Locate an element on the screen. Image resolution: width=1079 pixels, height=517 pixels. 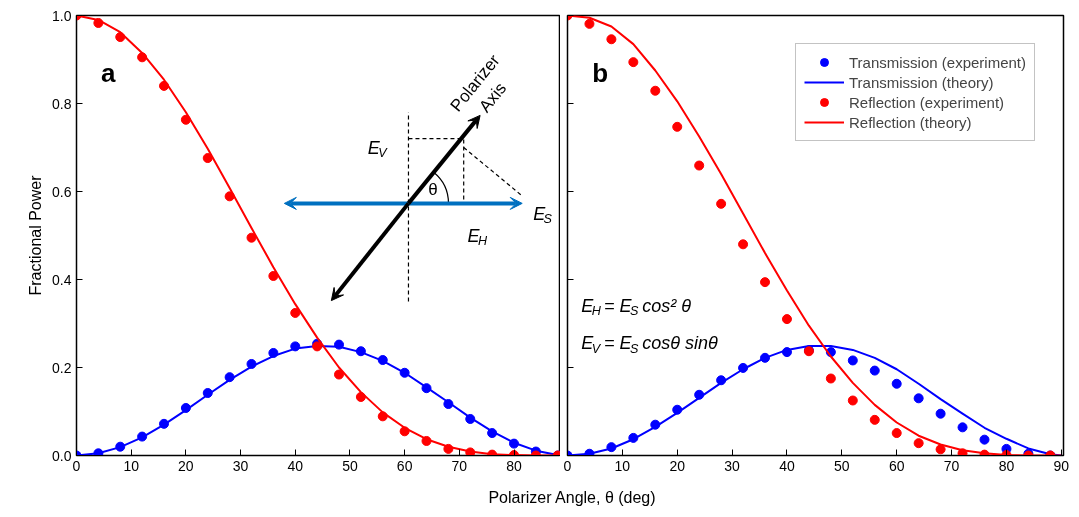
y-axis-title: Fractional Power is located at coordinates (36, 235).